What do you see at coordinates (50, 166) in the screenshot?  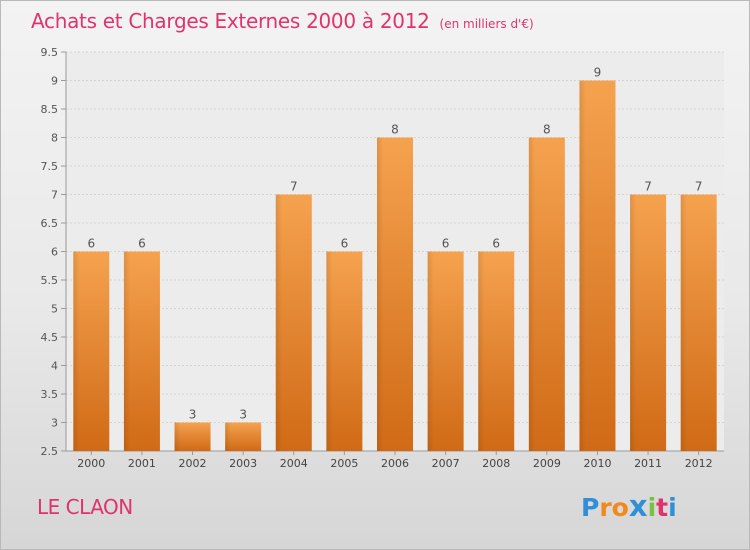 I see `y-tick-label: 7.5` at bounding box center [50, 166].